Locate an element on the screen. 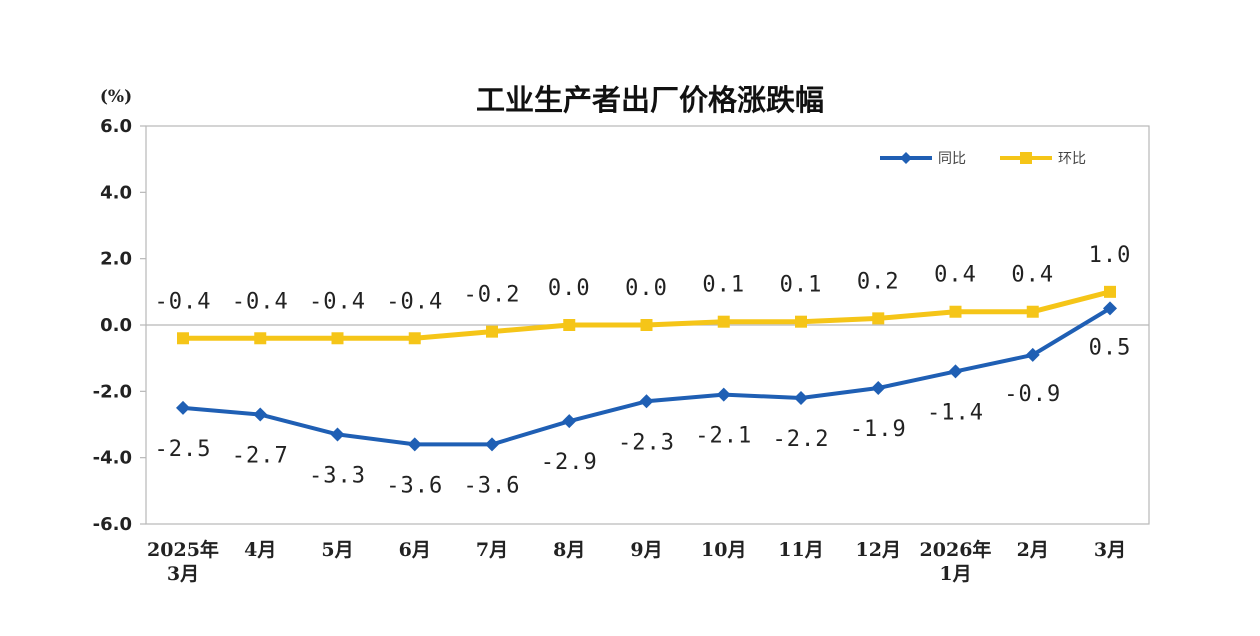 This screenshot has height=636, width=1260. mom-data-label: 1.0 is located at coordinates (1110, 255).